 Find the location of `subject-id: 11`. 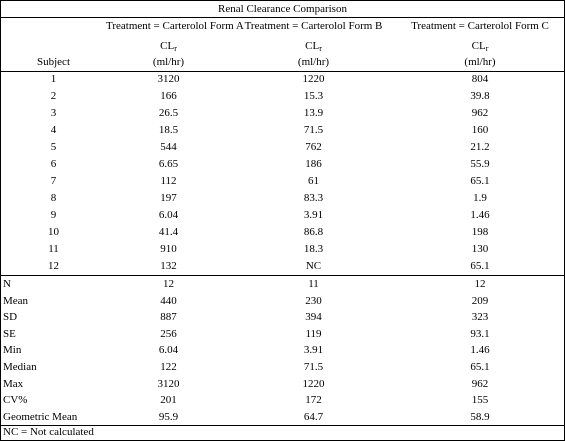

subject-id: 11 is located at coordinates (53, 249).